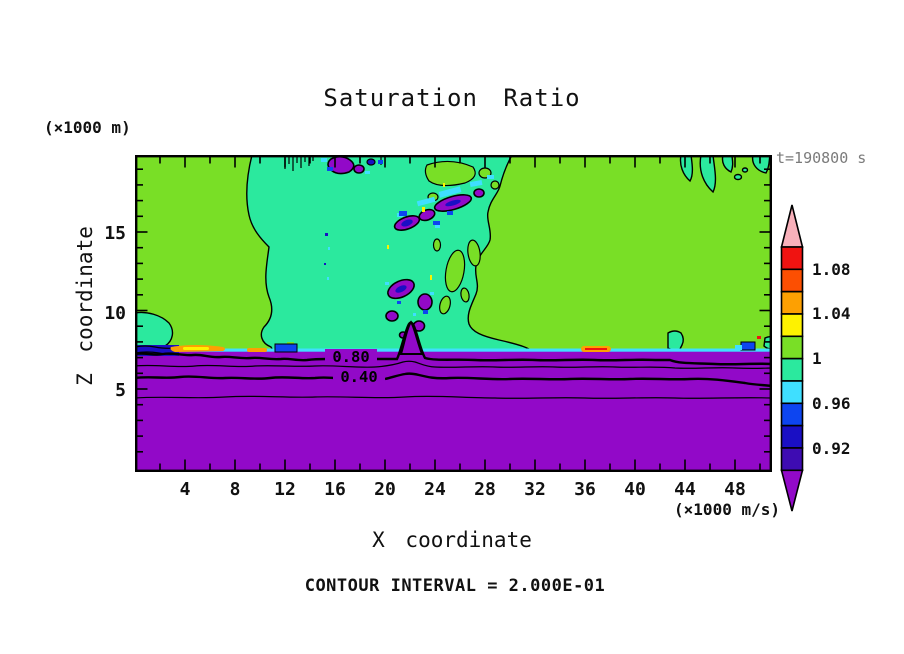 The image size is (904, 654). I want to click on colorbar-up-arrow, so click(792, 226).